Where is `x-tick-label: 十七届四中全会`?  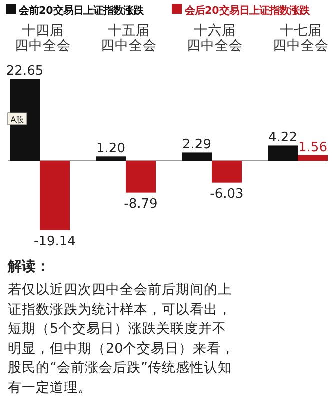
x-tick-label: 十七届四中全会 is located at coordinates (301, 38).